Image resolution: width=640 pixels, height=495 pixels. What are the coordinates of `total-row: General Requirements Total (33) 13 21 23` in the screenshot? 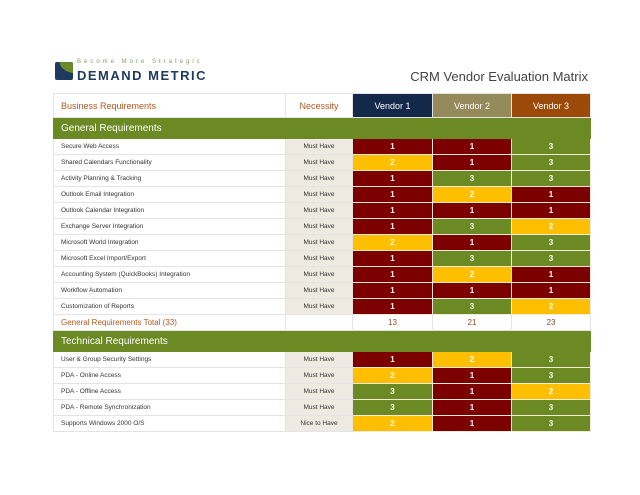 It's located at (322, 322).